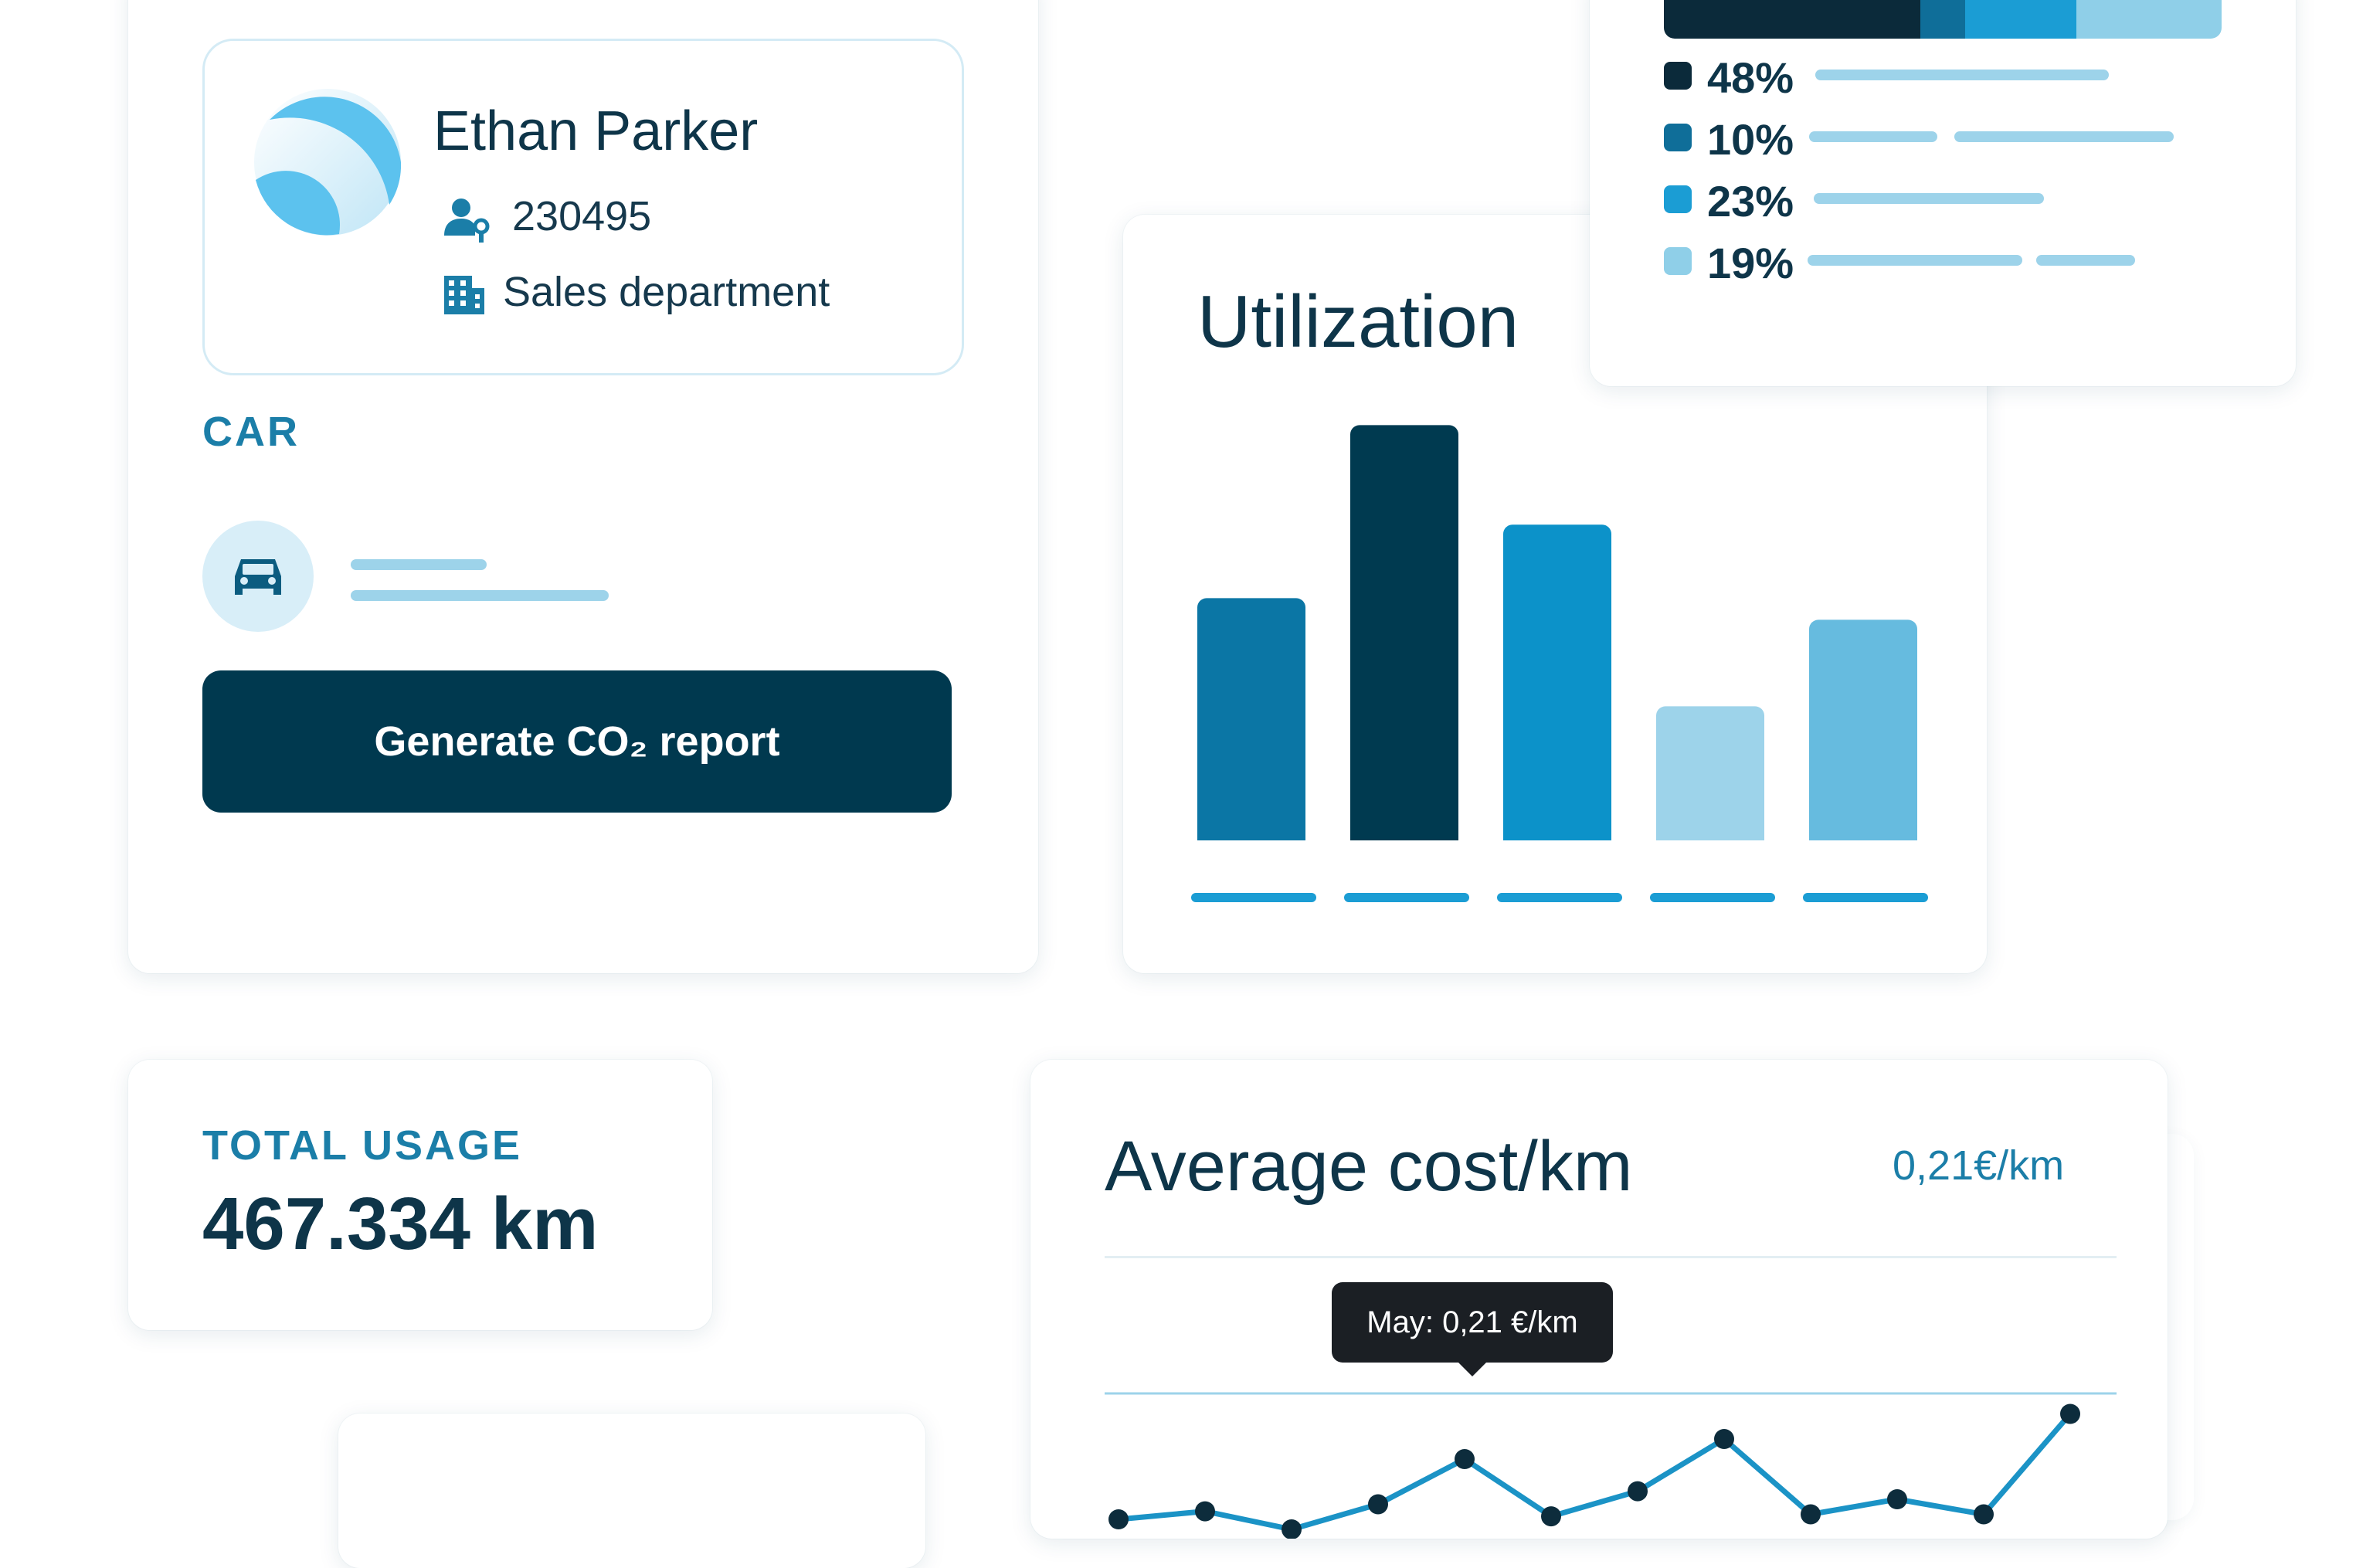 This screenshot has width=2373, height=1568. What do you see at coordinates (464, 295) in the screenshot?
I see `building-icon` at bounding box center [464, 295].